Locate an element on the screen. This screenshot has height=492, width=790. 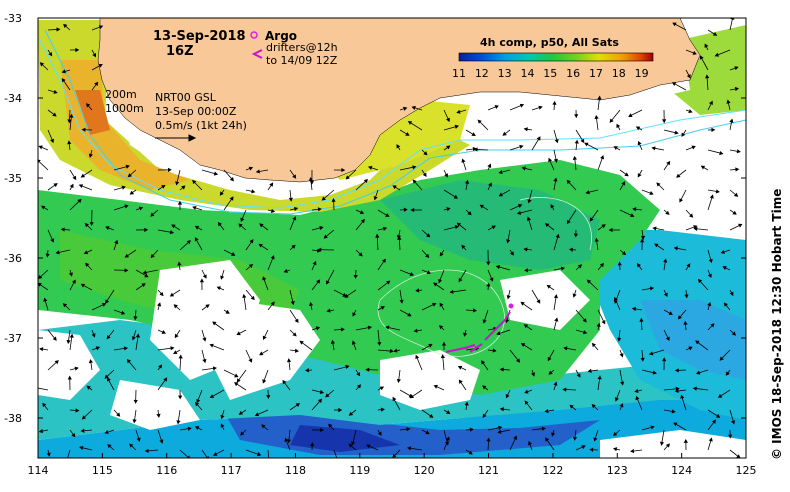
x-tick-label: 117 is located at coordinates (231, 470).